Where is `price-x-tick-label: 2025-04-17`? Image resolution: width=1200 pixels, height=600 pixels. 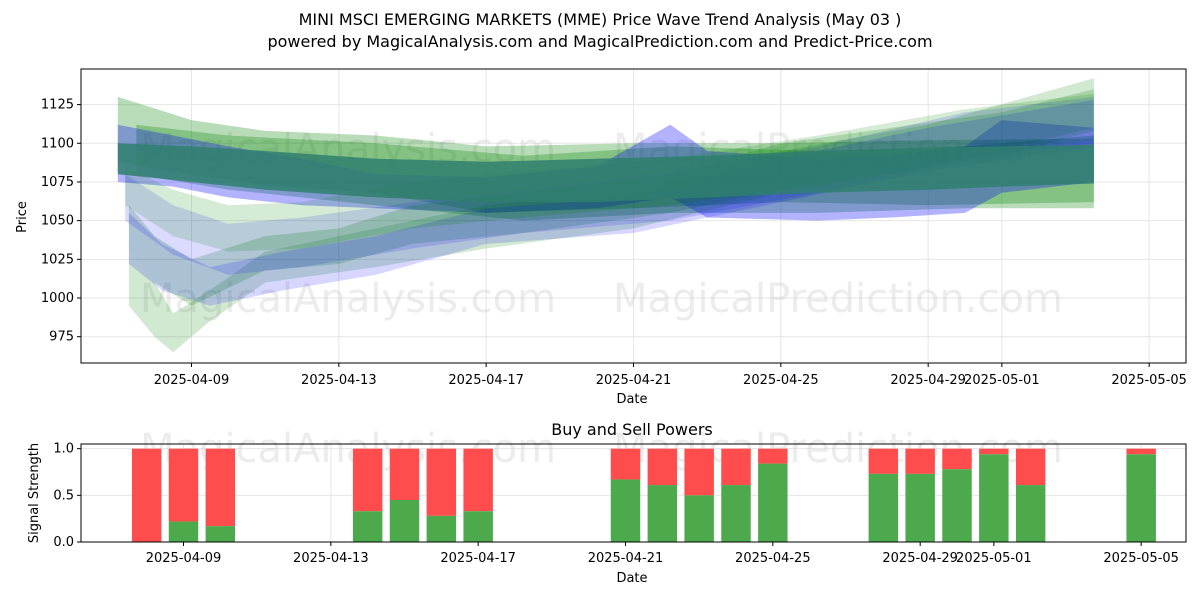
price-x-tick-label: 2025-04-17 is located at coordinates (486, 380).